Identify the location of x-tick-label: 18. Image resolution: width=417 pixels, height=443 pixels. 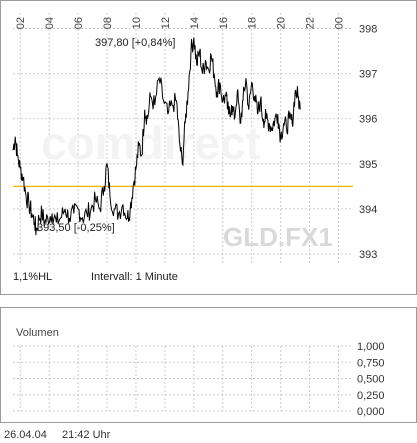
(253, 23).